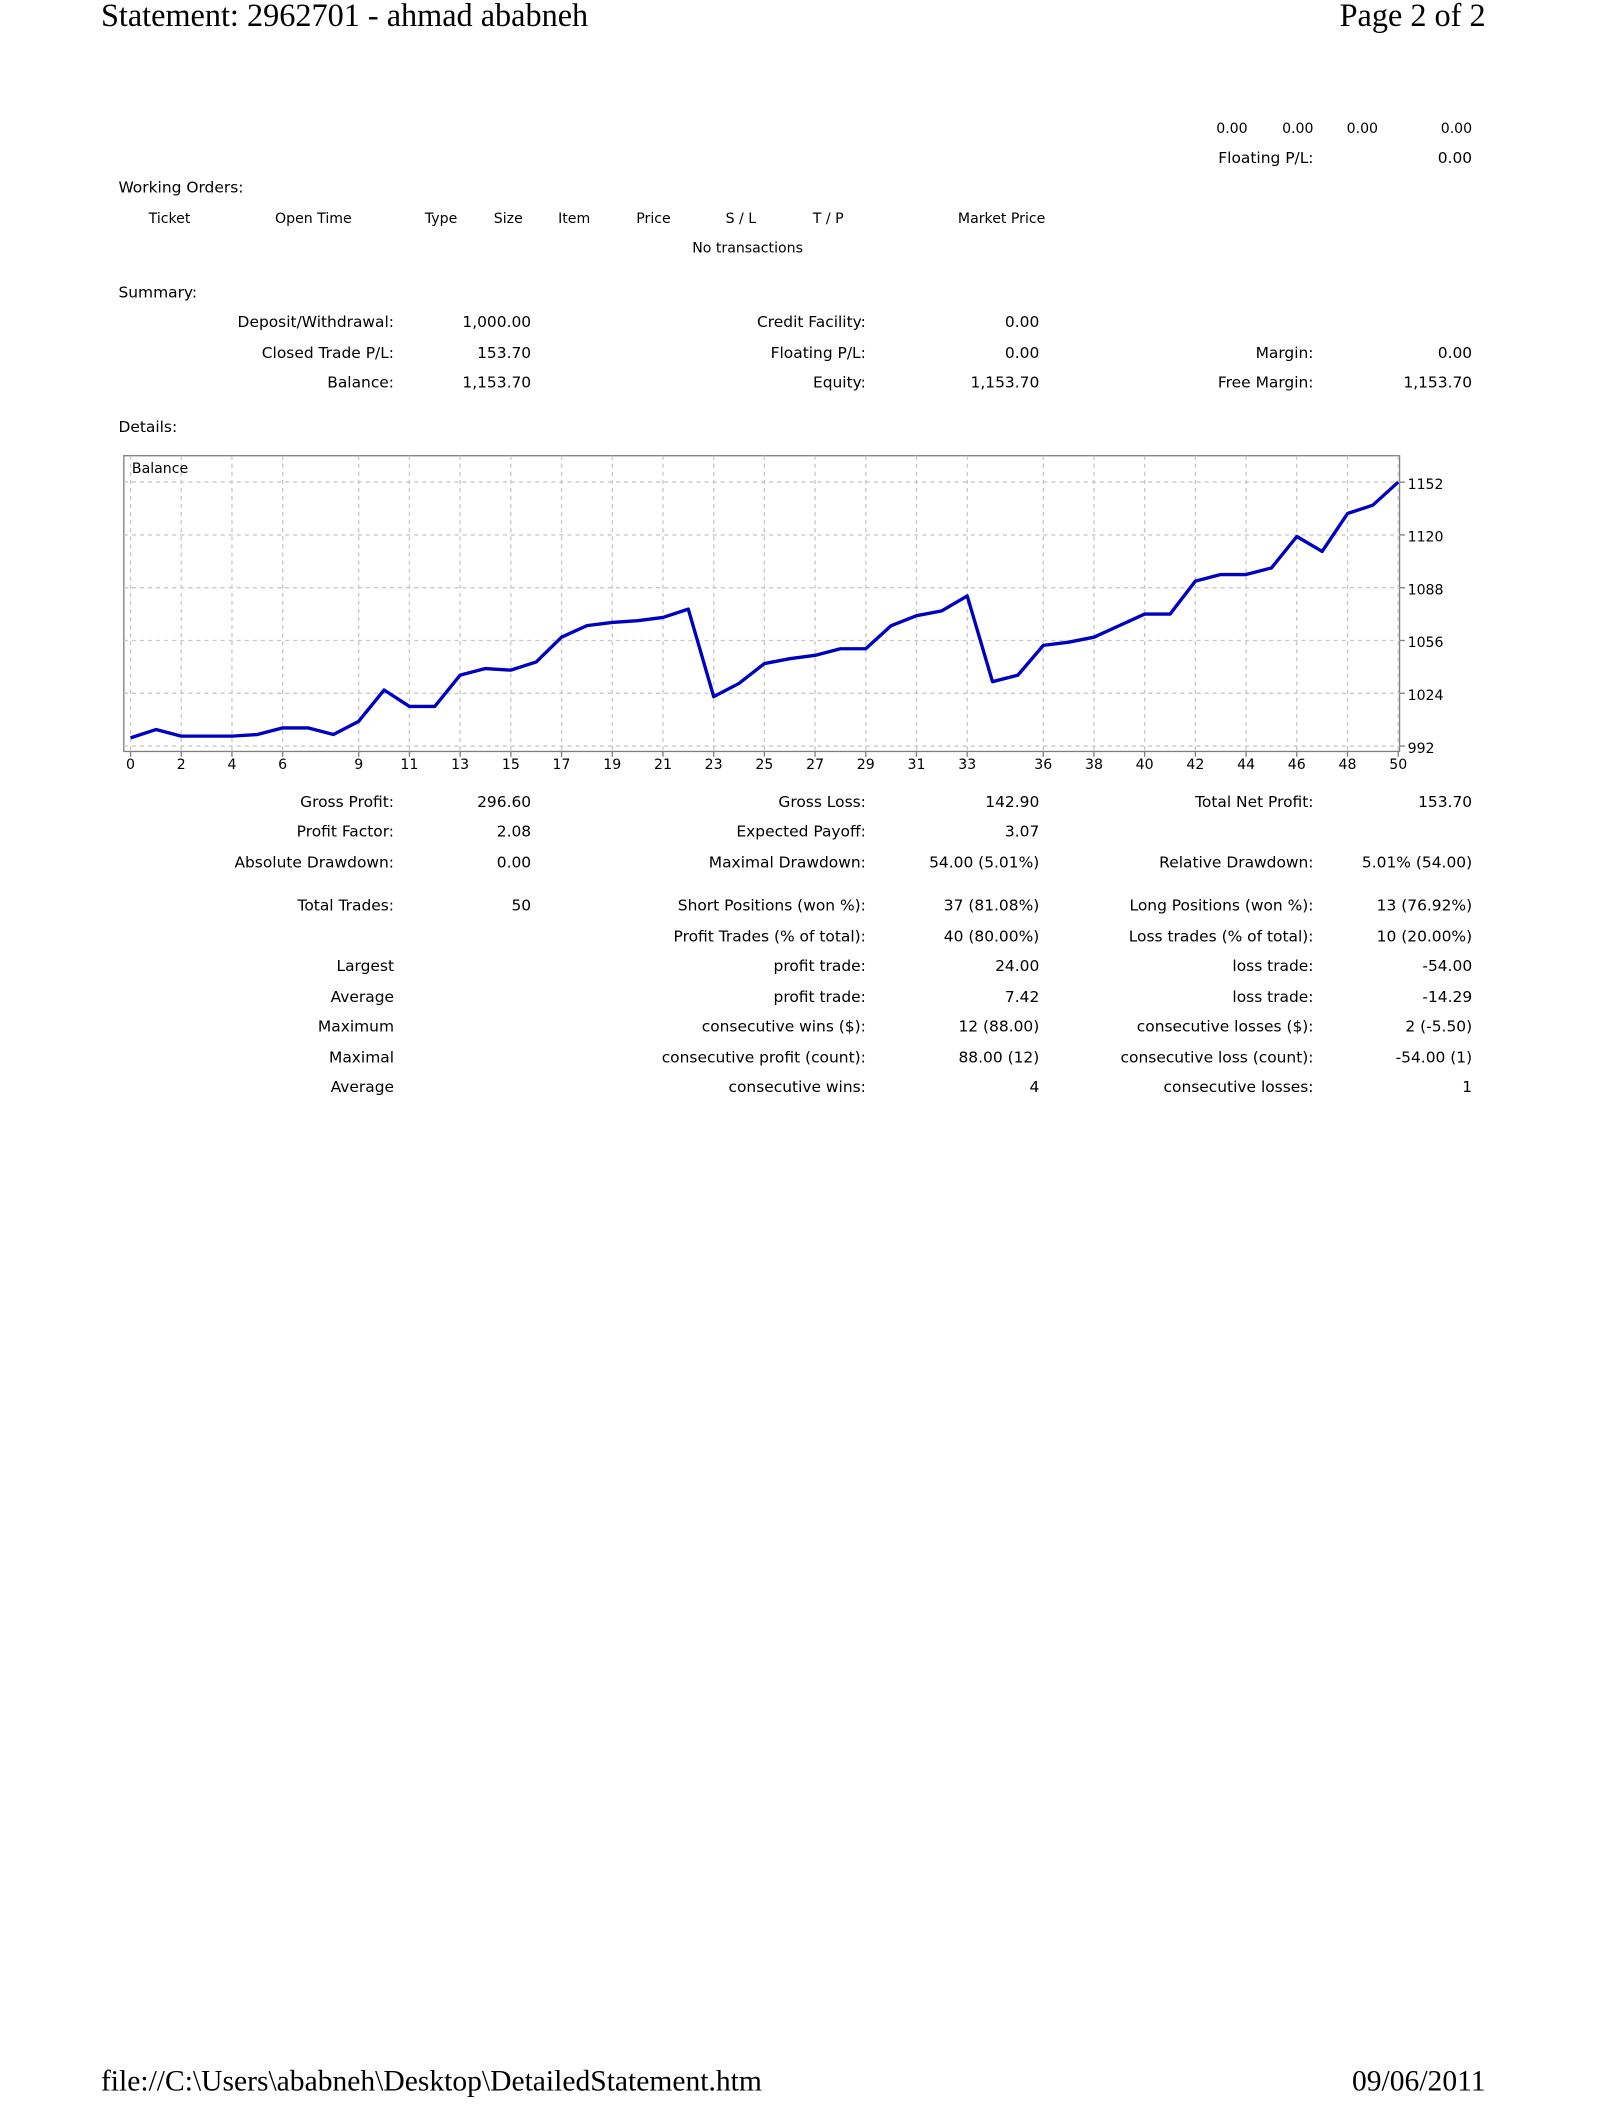  What do you see at coordinates (356, 1027) in the screenshot?
I see `stat-label: Maximum` at bounding box center [356, 1027].